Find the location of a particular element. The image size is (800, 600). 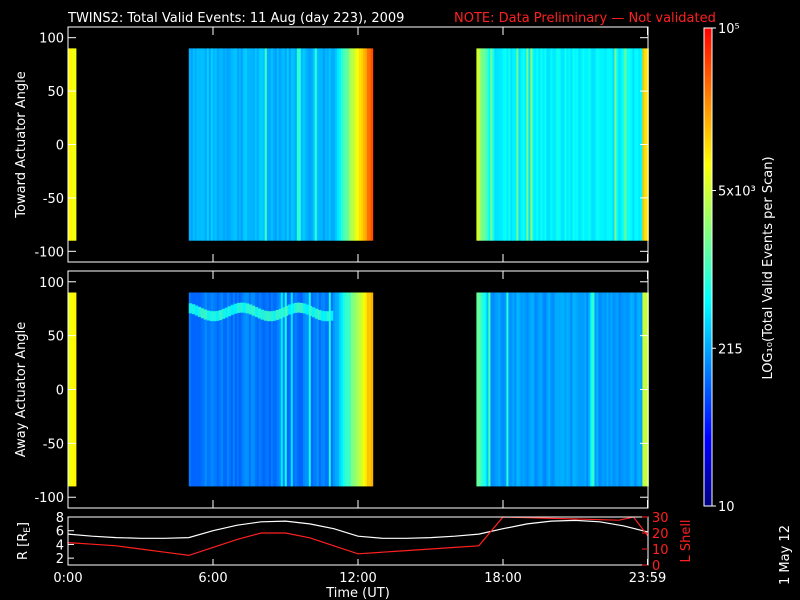

y-tick-label-left: 4 is located at coordinates (60, 545).